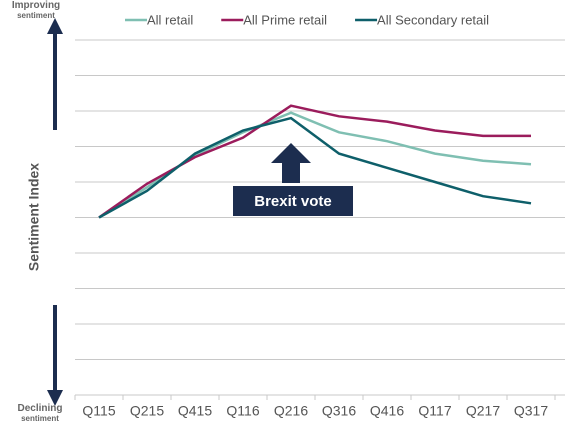 The image size is (565, 430). I want to click on event-box, so click(293, 201).